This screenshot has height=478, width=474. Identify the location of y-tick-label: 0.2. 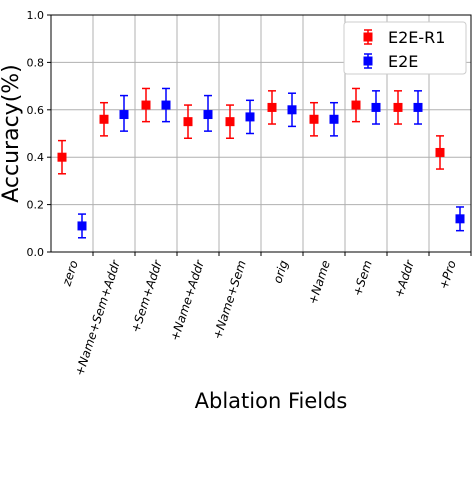
(36, 205).